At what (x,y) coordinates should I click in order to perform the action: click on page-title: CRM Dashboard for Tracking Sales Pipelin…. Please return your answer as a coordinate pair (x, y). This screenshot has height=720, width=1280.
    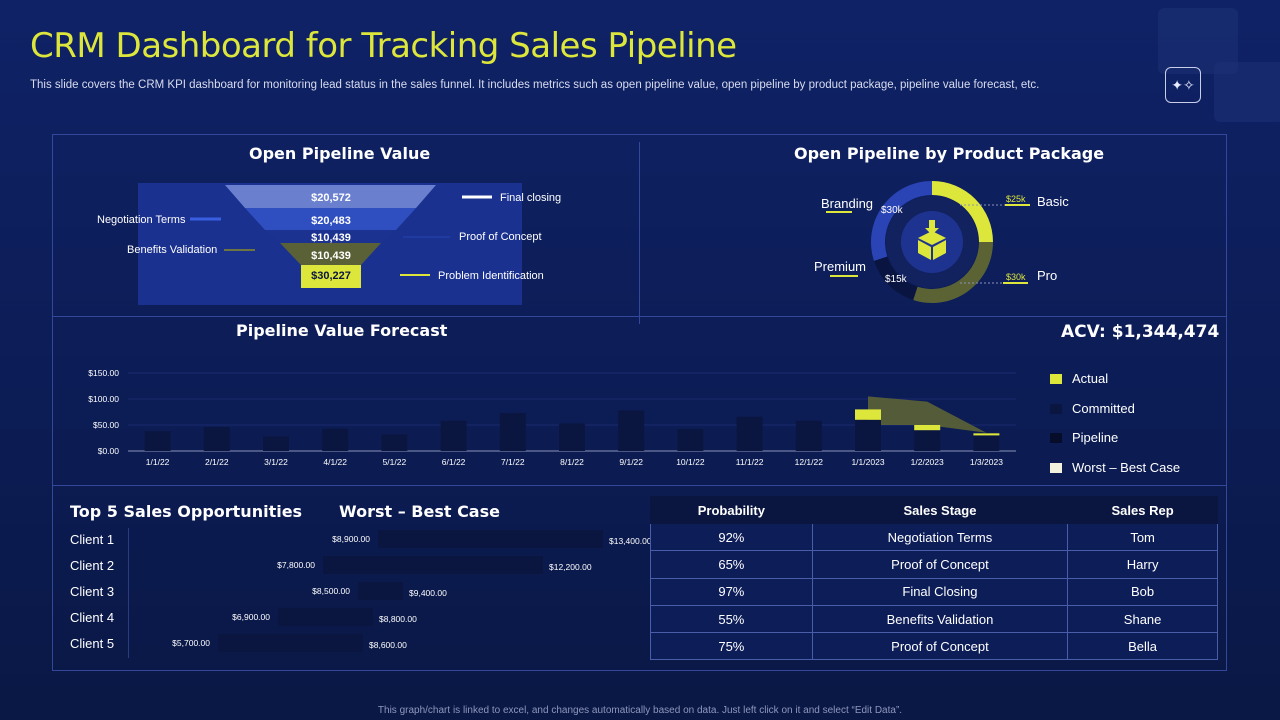
    Looking at the image, I should click on (383, 46).